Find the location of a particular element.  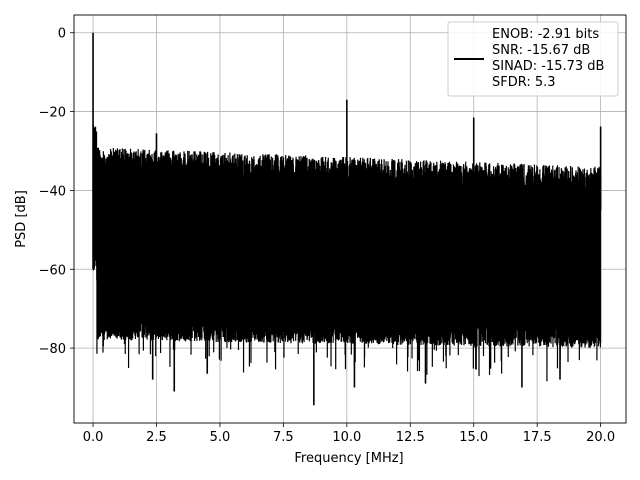

x-tick-label: 7.5 is located at coordinates (283, 437).